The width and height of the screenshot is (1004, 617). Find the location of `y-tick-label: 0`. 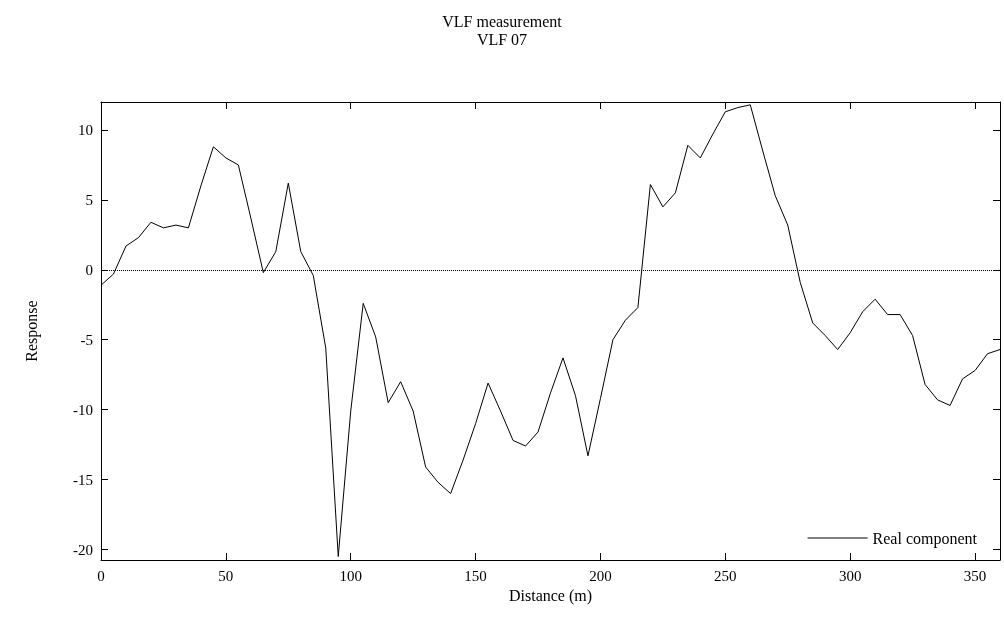

y-tick-label: 0 is located at coordinates (89, 269).